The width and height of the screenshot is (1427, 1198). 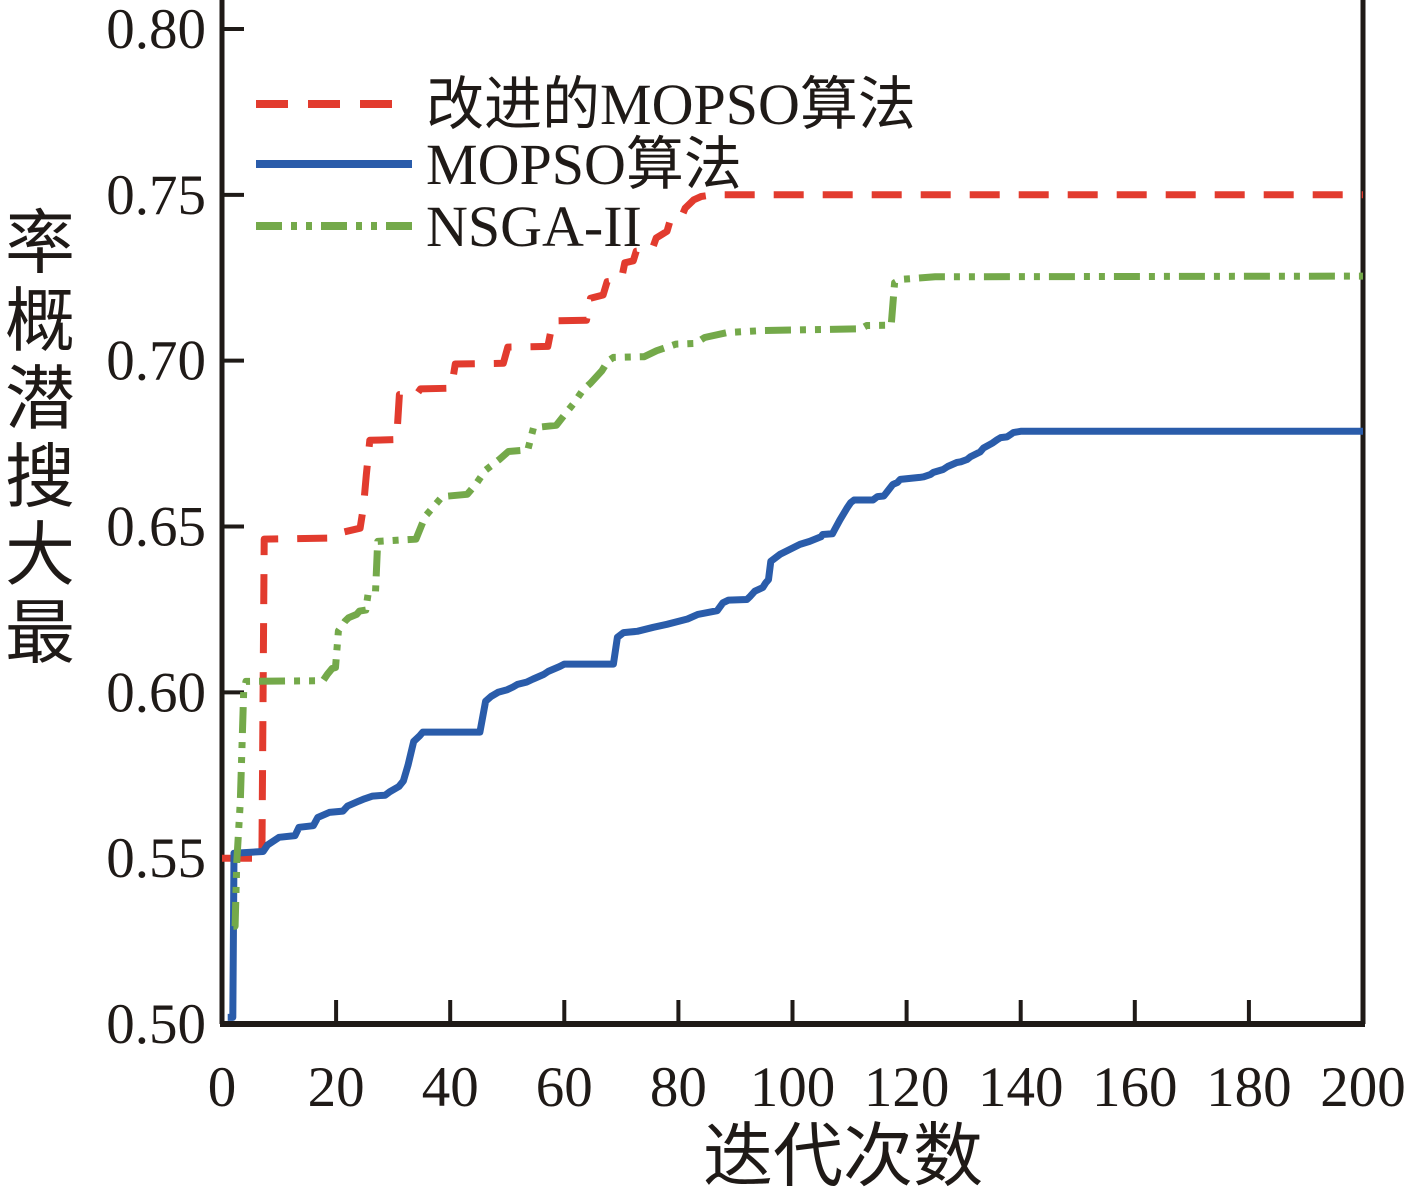 I want to click on x-tick-label: 0, so click(x=222, y=1087).